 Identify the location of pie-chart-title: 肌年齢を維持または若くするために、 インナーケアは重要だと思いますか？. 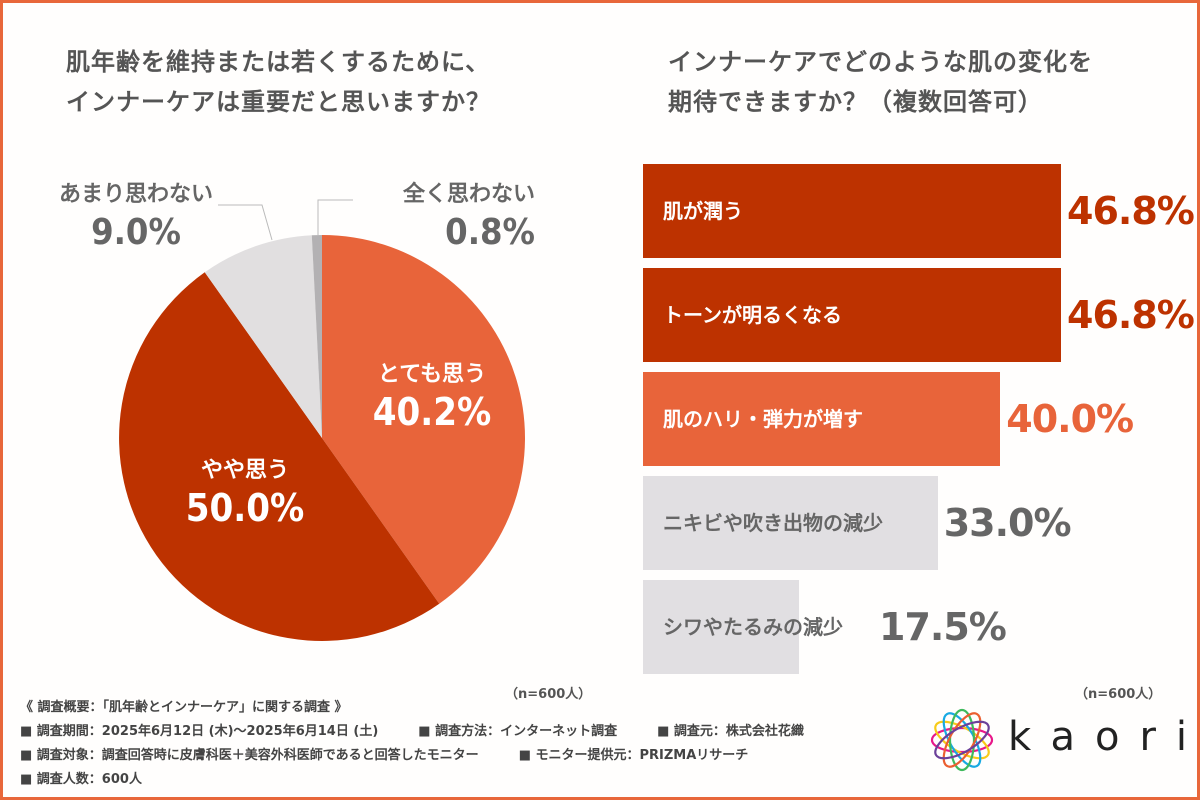
(278, 82).